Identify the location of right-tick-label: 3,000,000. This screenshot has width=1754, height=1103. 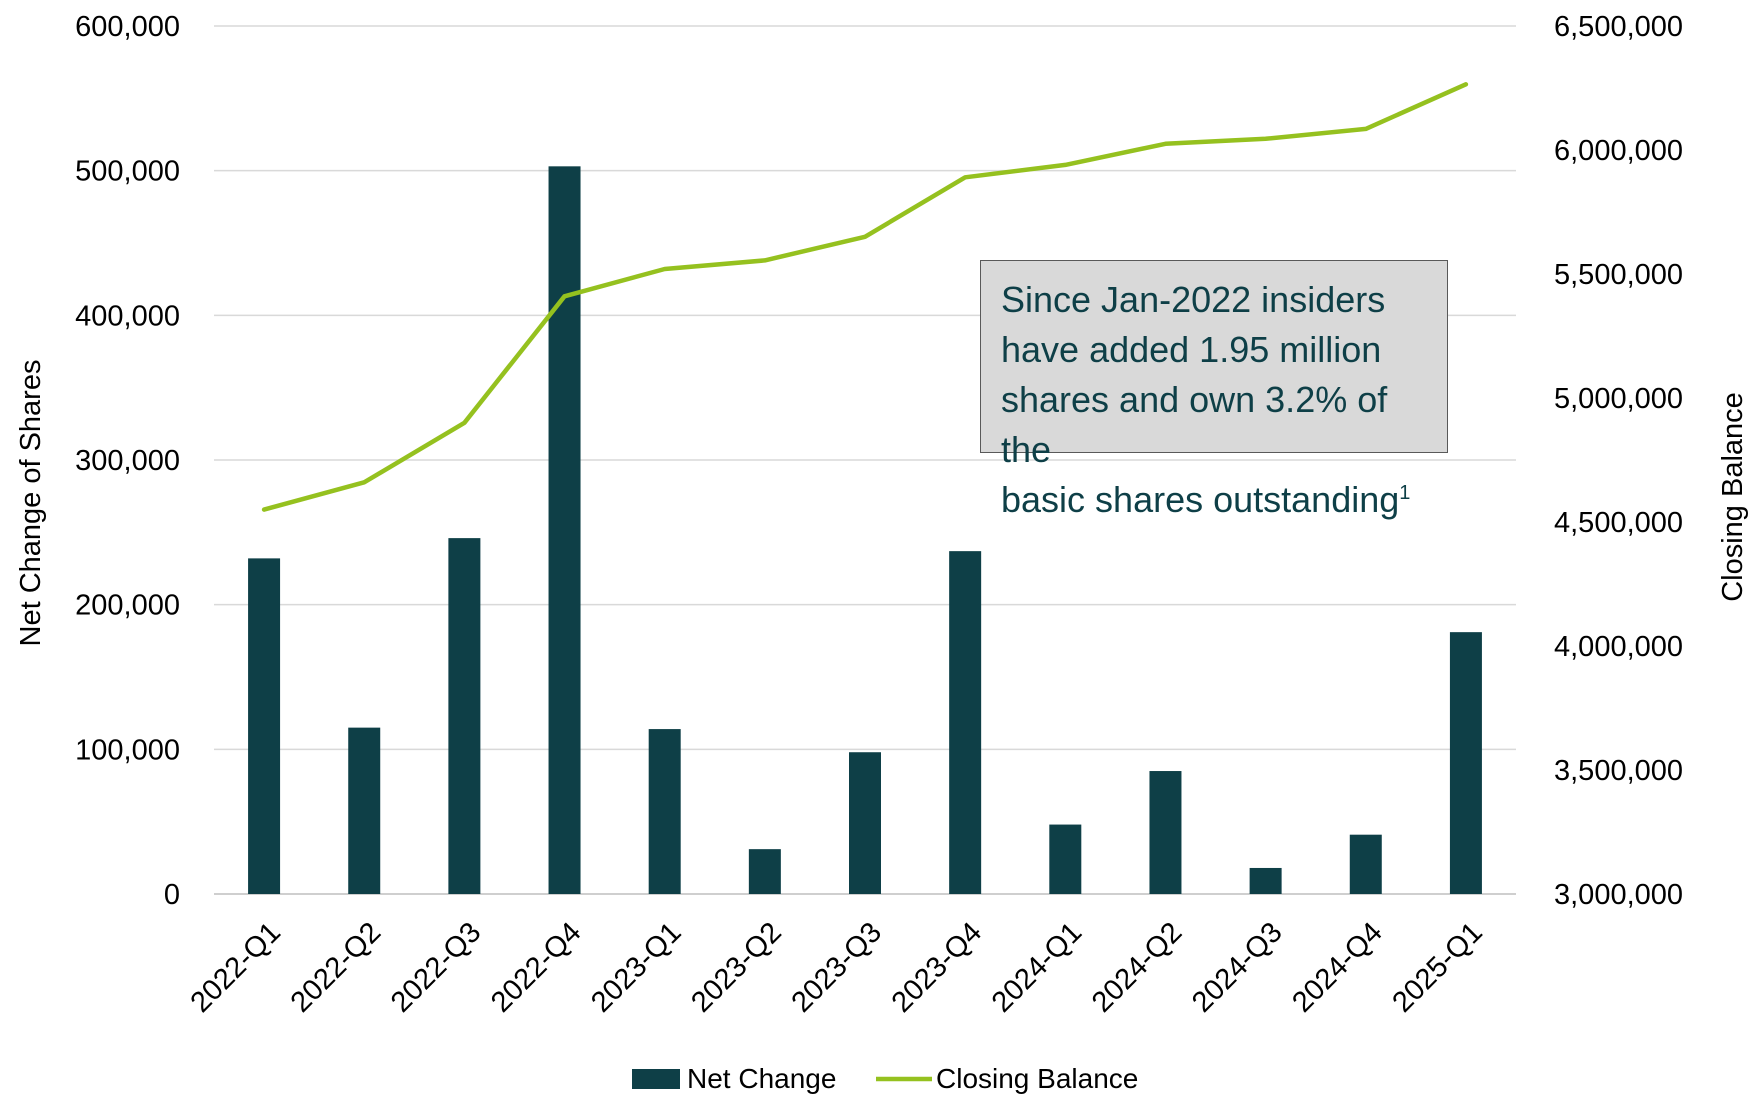
(1618, 895).